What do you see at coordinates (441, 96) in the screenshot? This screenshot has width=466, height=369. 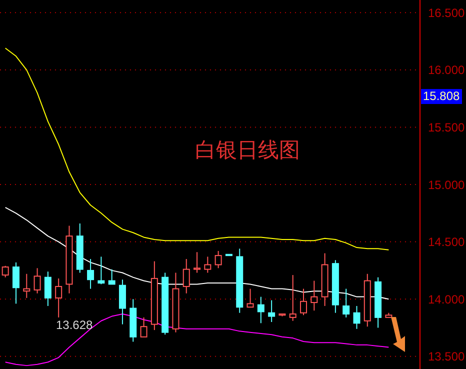 I see `text: 15.808` at bounding box center [441, 96].